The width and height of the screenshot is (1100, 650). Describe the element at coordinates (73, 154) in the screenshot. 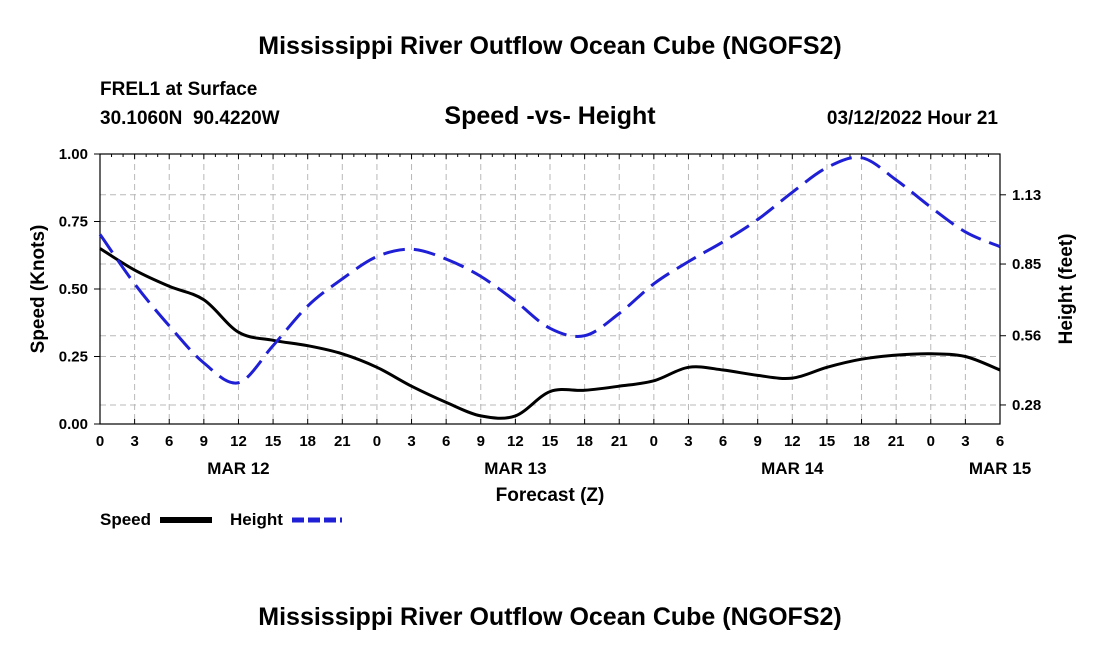

I see `y-tick-label: 1.00` at that location.